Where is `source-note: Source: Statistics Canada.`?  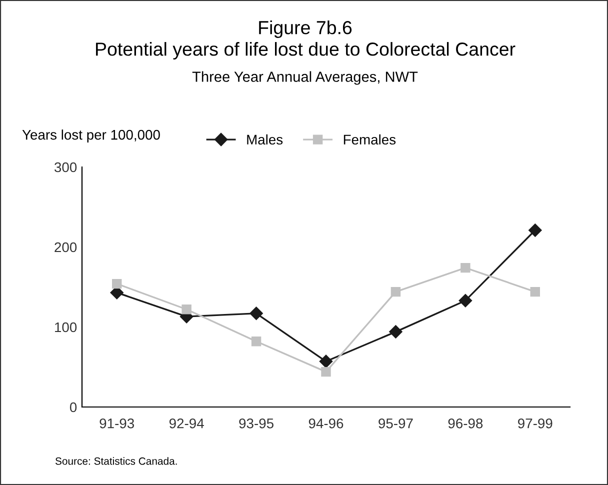 source-note: Source: Statistics Canada. is located at coordinates (116, 461).